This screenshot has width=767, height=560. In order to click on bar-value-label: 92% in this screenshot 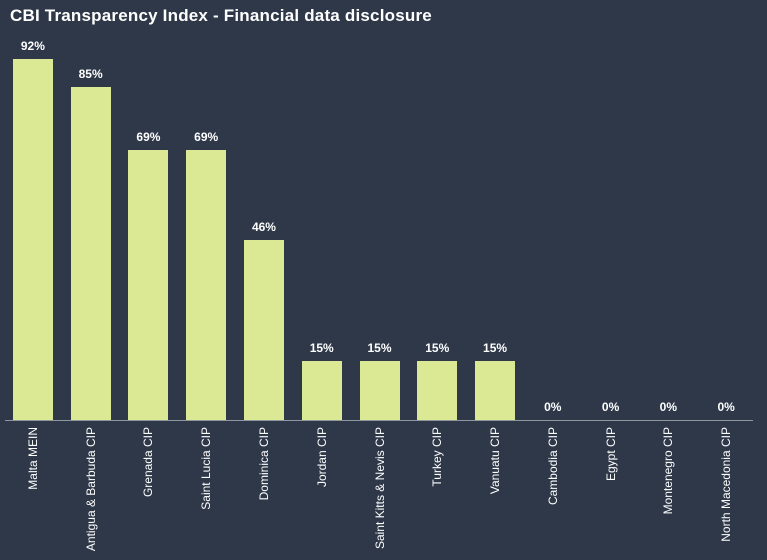, I will do `click(32, 46)`.